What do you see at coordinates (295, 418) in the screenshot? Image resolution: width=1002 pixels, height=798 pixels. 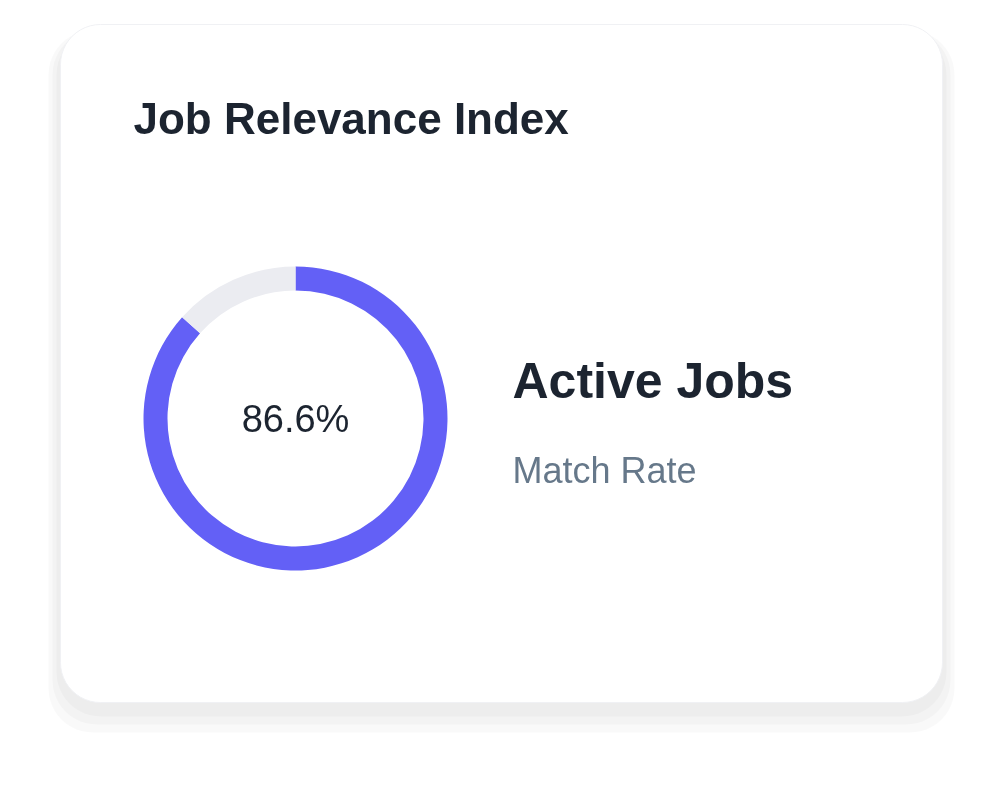 I see `data-label: 86.6%` at bounding box center [295, 418].